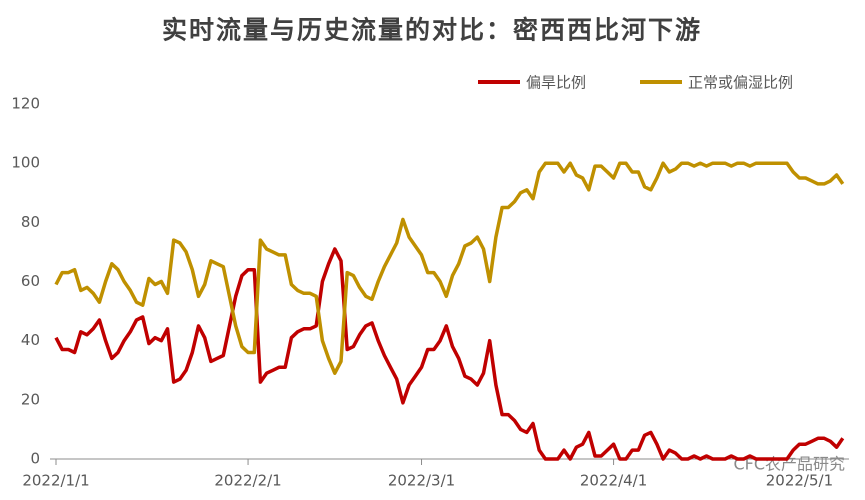  What do you see at coordinates (247, 481) in the screenshot?
I see `x-tick-label: 2022/2/1` at bounding box center [247, 481].